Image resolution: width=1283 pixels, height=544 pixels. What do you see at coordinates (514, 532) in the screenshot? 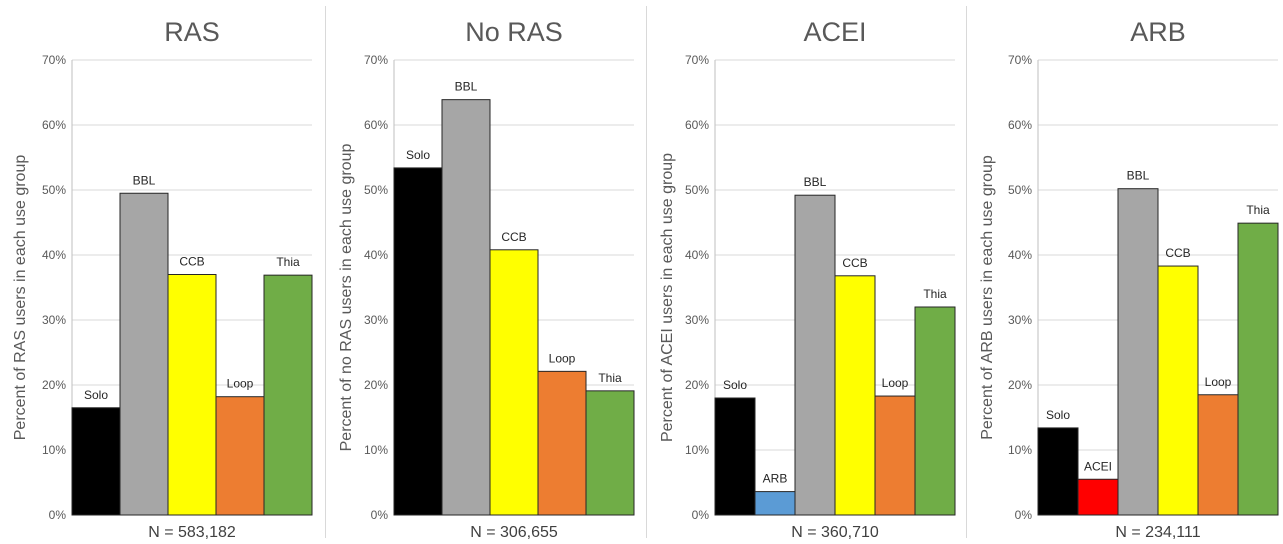
I see `x-axis-label: N = 306,655` at bounding box center [514, 532].